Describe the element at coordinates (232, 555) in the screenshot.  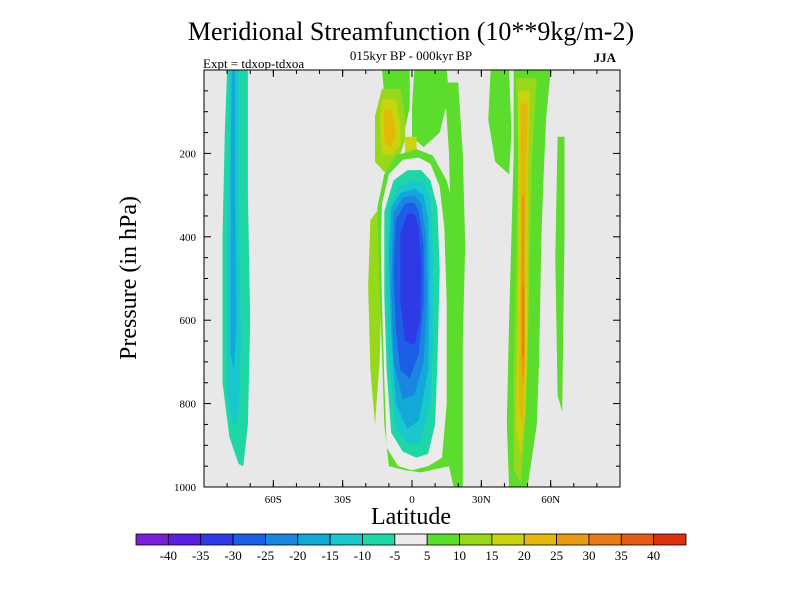
I see `colorbar-label: -30` at that location.